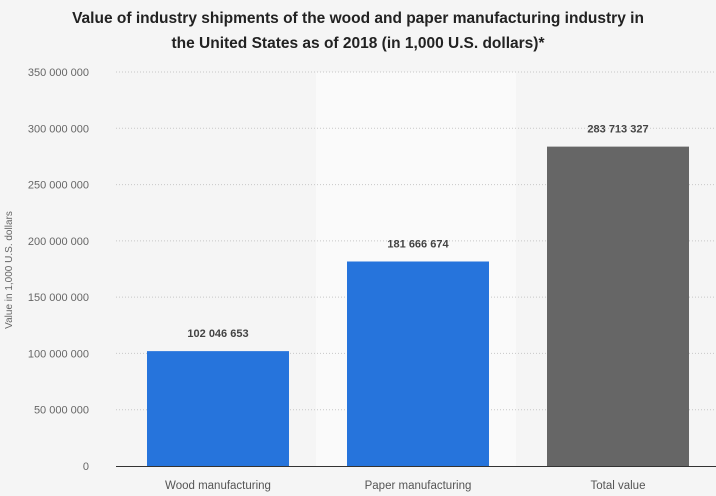  Describe the element at coordinates (618, 486) in the screenshot. I see `x-tick-label: Total value` at that location.